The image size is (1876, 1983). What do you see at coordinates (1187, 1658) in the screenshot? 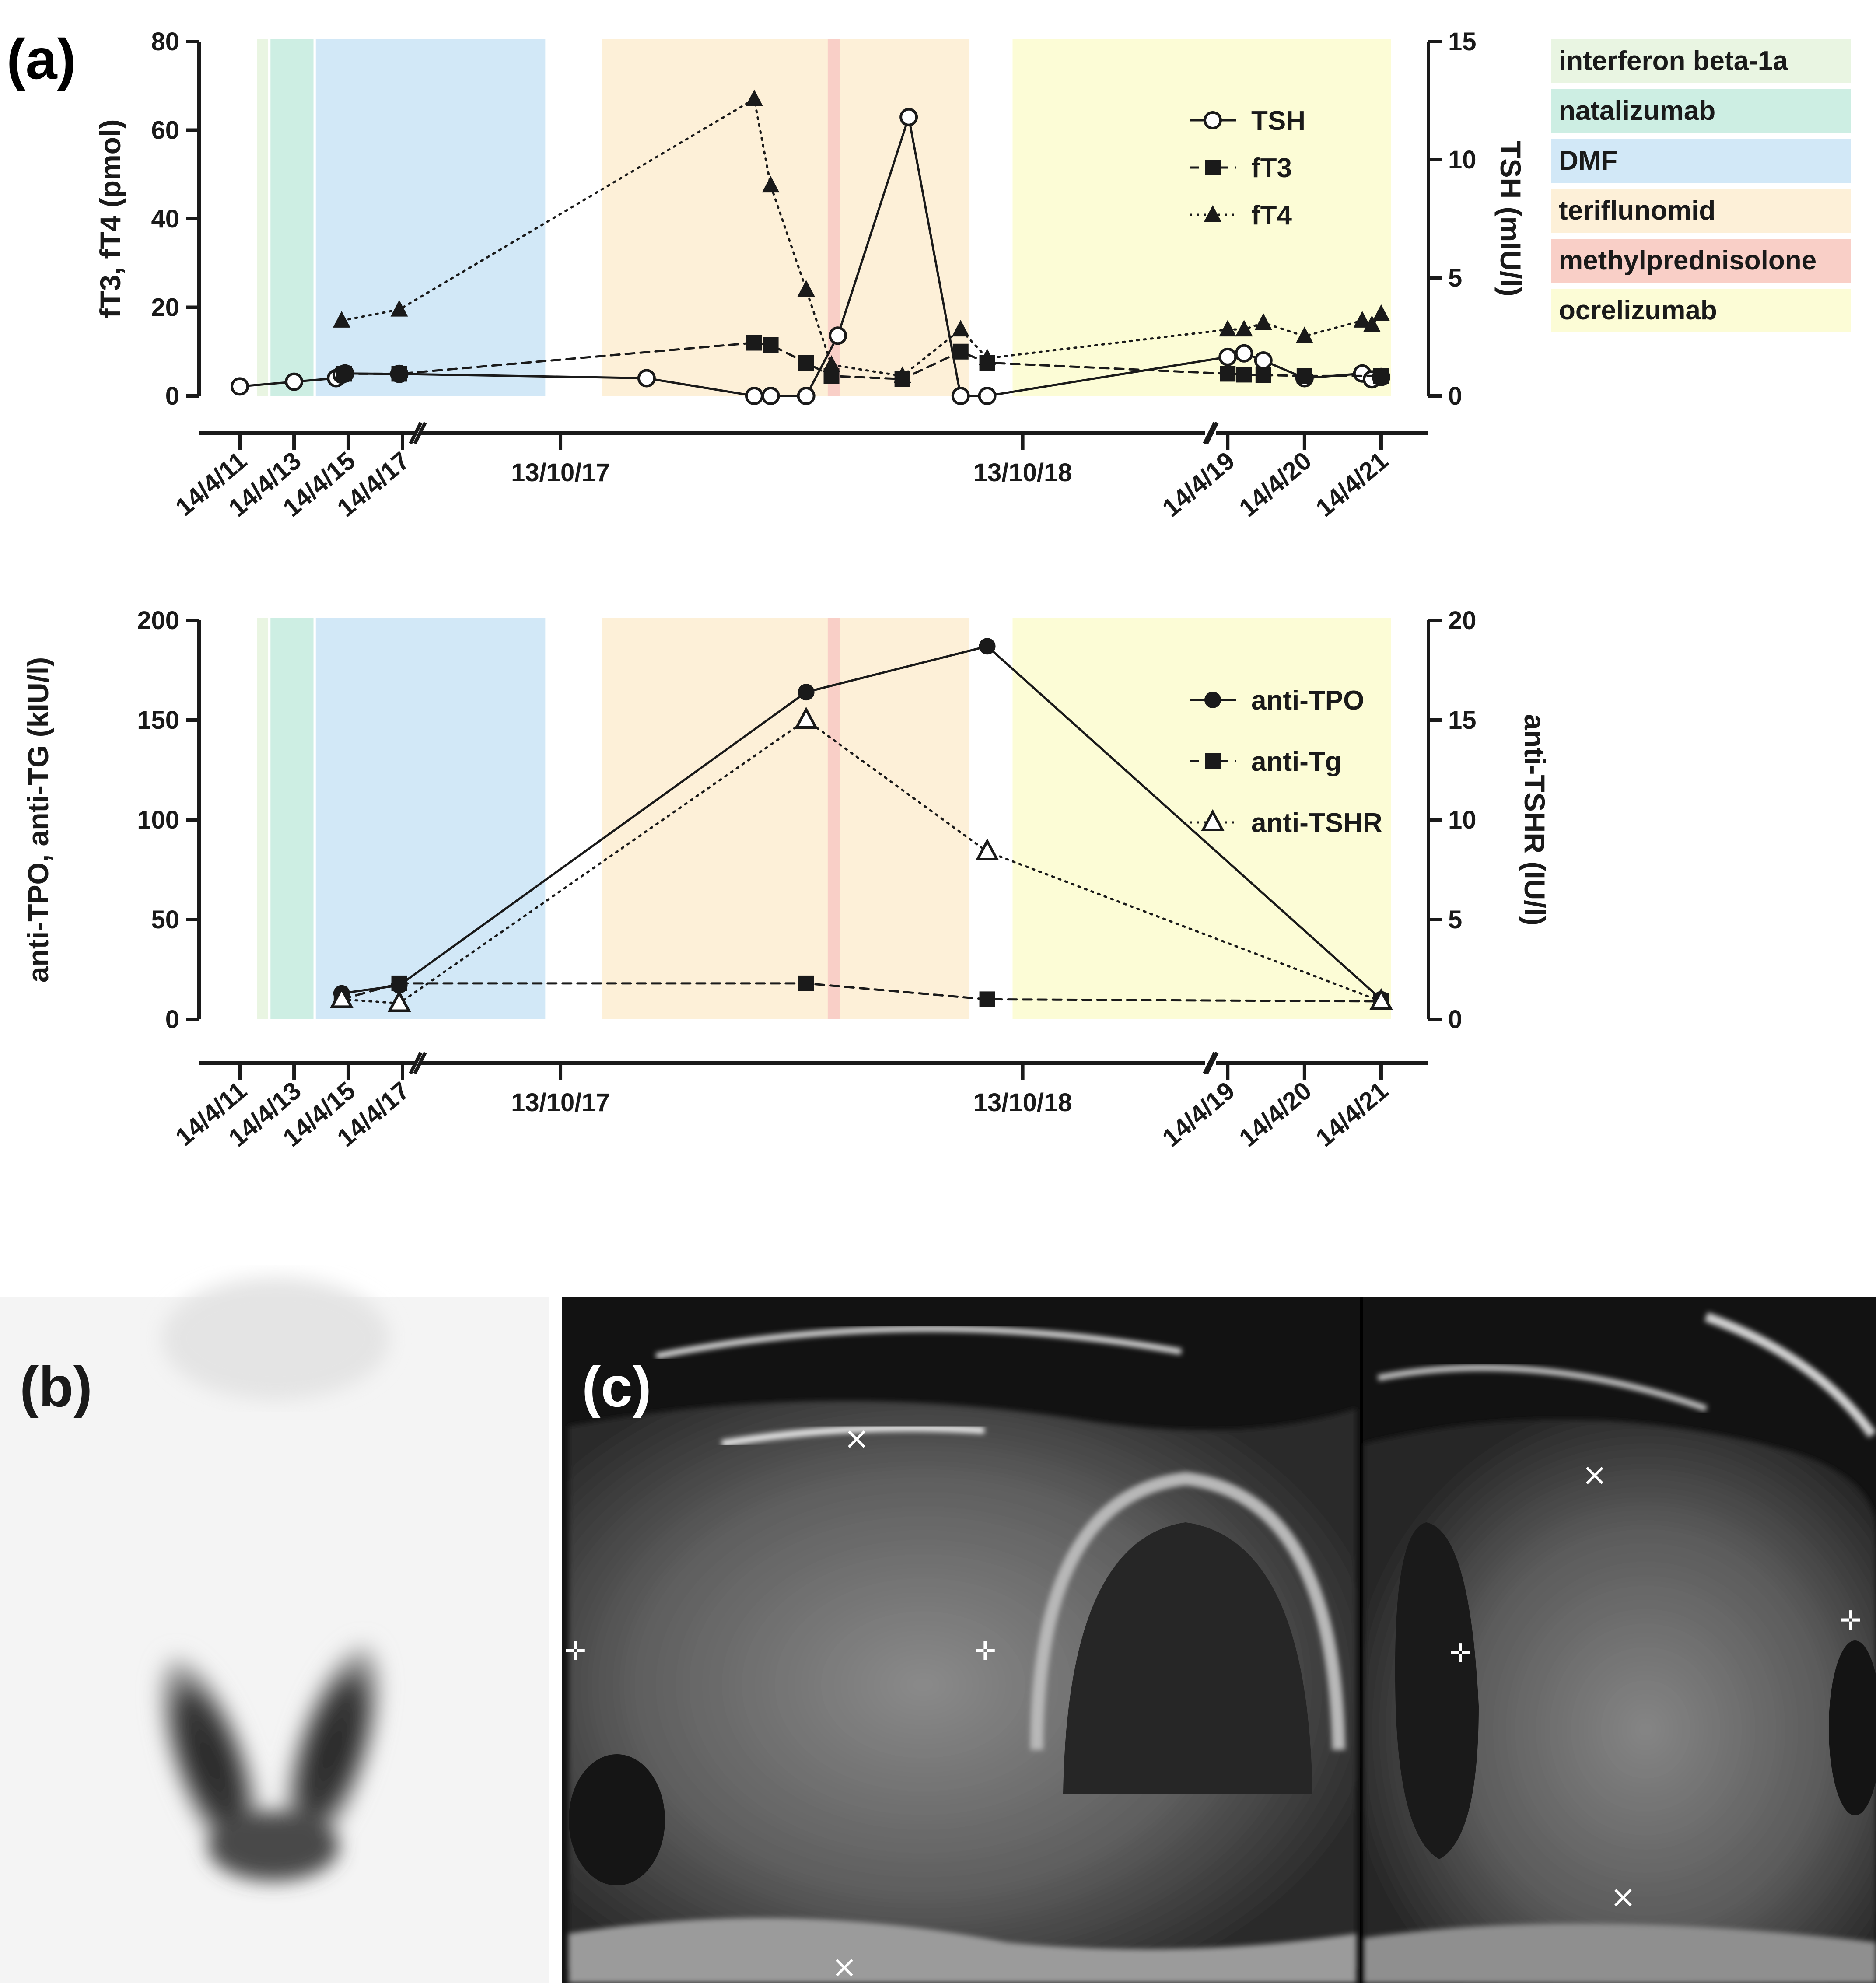
I see `trachea-lumen` at bounding box center [1187, 1658].